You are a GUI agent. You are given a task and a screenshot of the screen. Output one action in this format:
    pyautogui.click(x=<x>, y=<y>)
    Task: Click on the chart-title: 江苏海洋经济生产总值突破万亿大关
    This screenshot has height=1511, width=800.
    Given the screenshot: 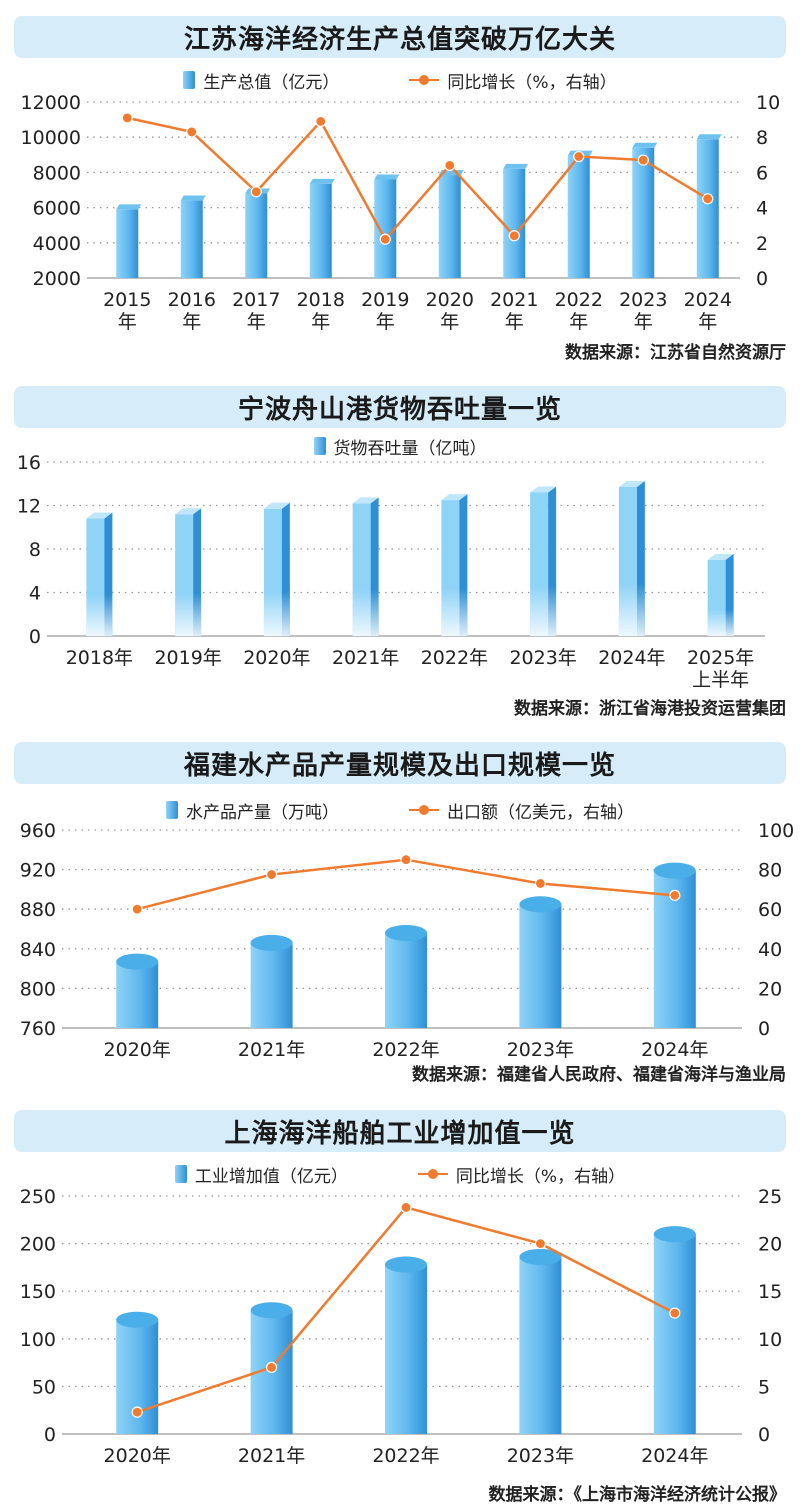 What is the action you would take?
    pyautogui.click(x=400, y=37)
    